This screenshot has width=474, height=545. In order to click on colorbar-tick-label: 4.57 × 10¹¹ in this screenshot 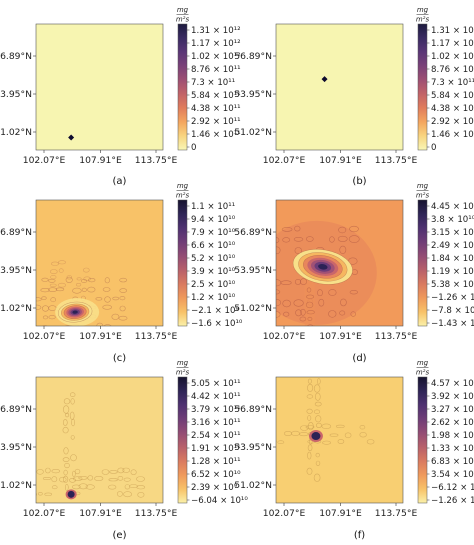, I will do `click(452, 384)`.